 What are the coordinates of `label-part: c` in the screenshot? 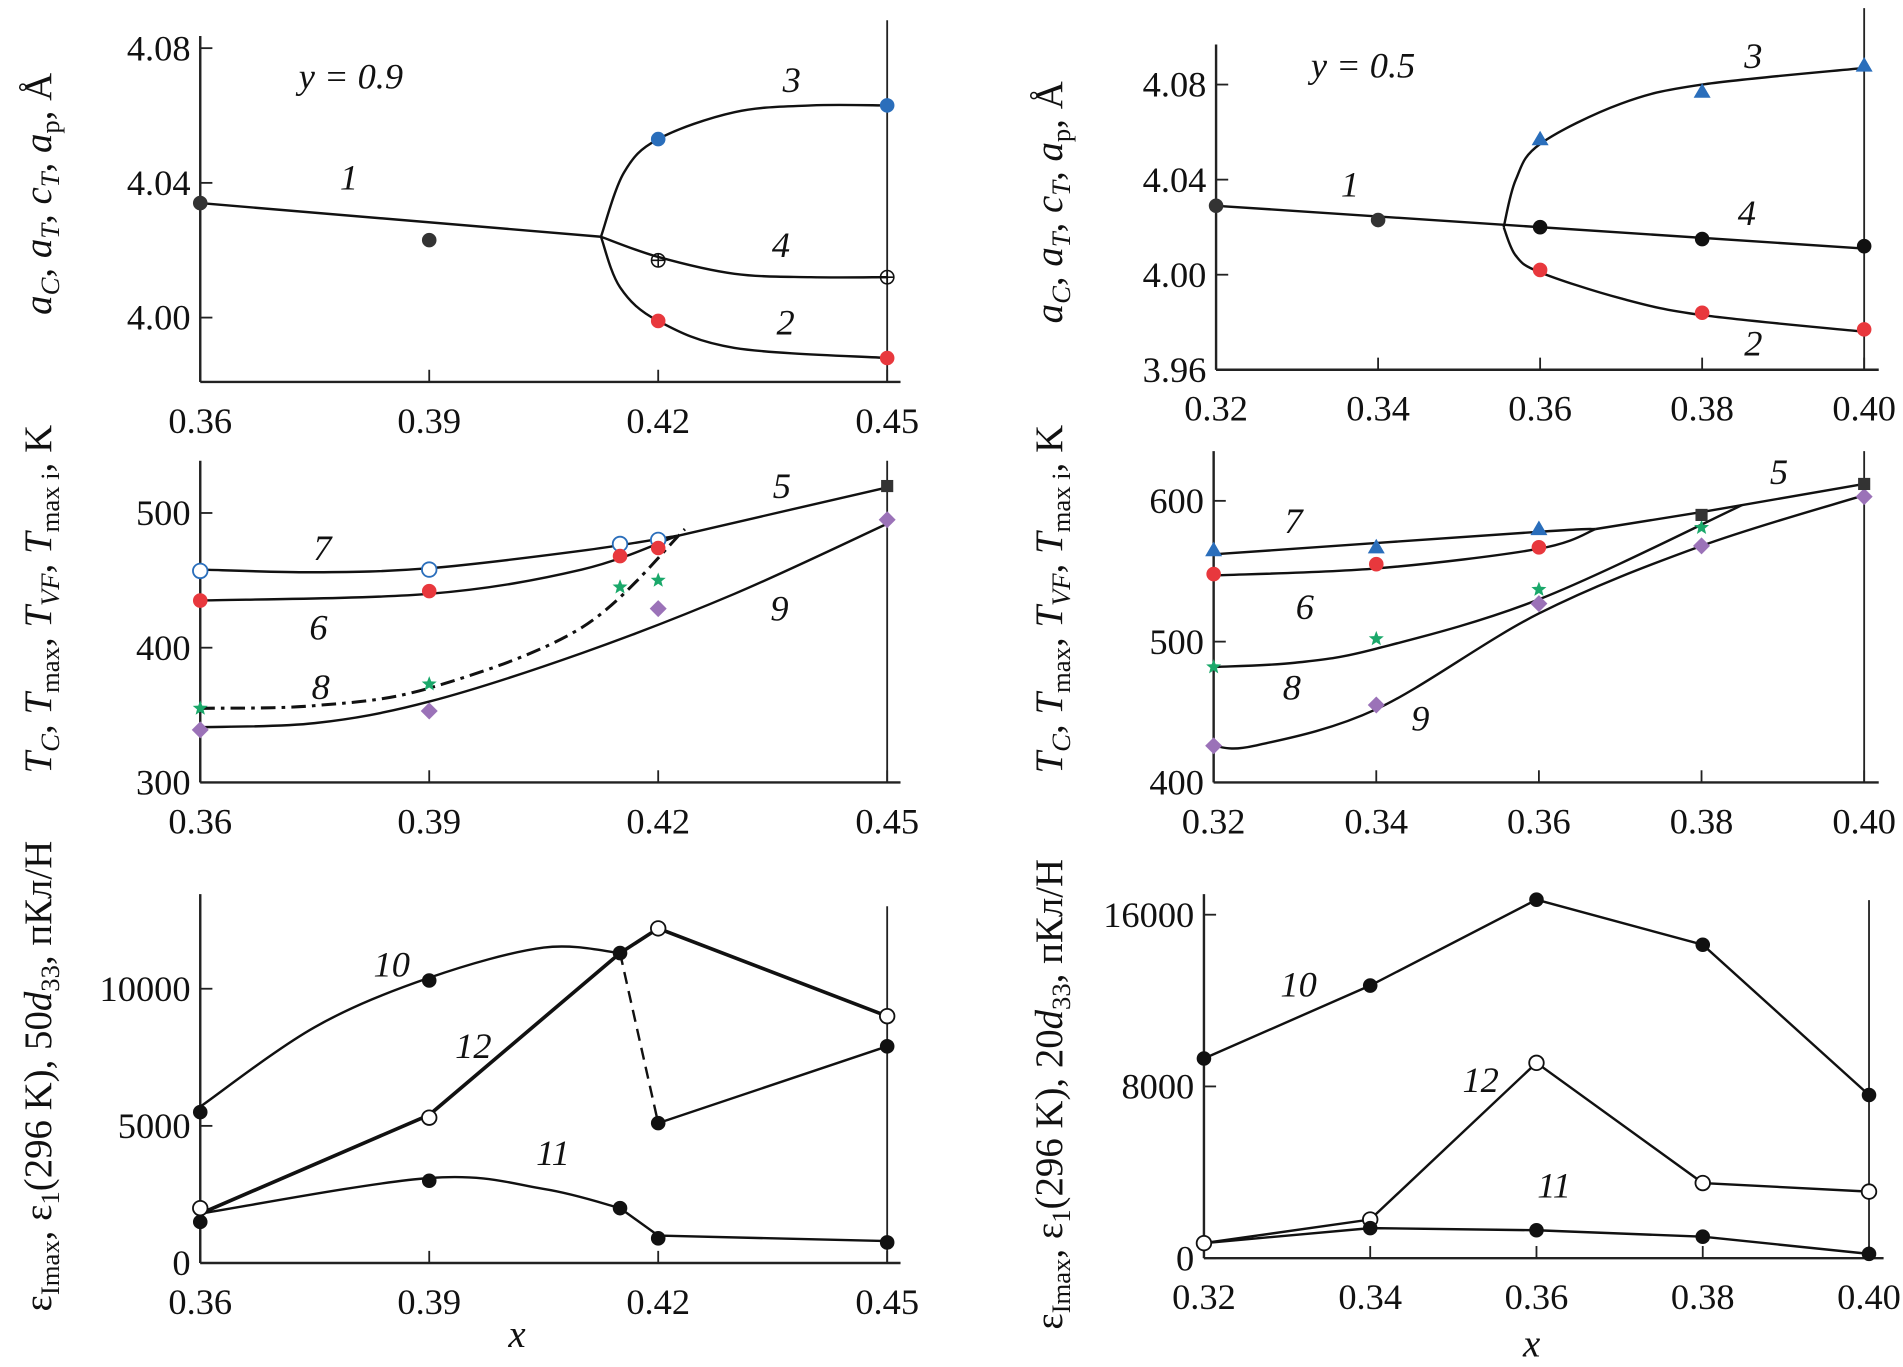 It's located at (38, 195).